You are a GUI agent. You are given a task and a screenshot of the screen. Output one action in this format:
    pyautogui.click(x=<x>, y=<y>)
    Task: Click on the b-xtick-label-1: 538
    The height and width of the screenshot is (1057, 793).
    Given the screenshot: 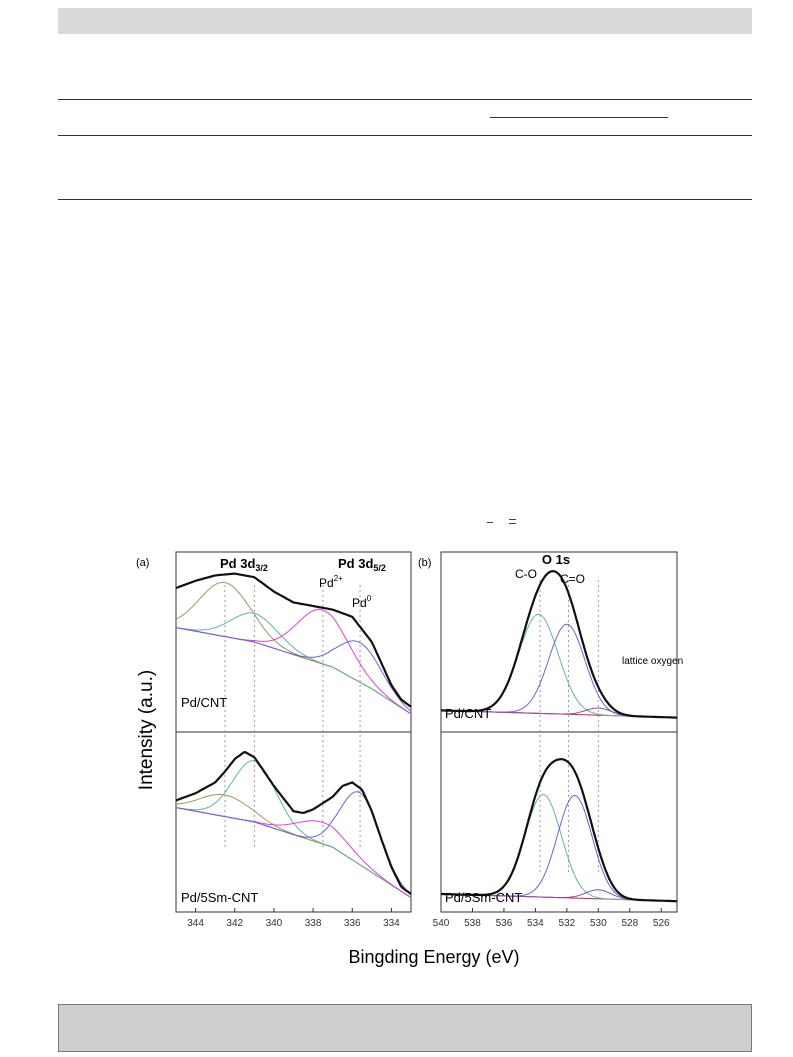 What is the action you would take?
    pyautogui.click(x=472, y=923)
    